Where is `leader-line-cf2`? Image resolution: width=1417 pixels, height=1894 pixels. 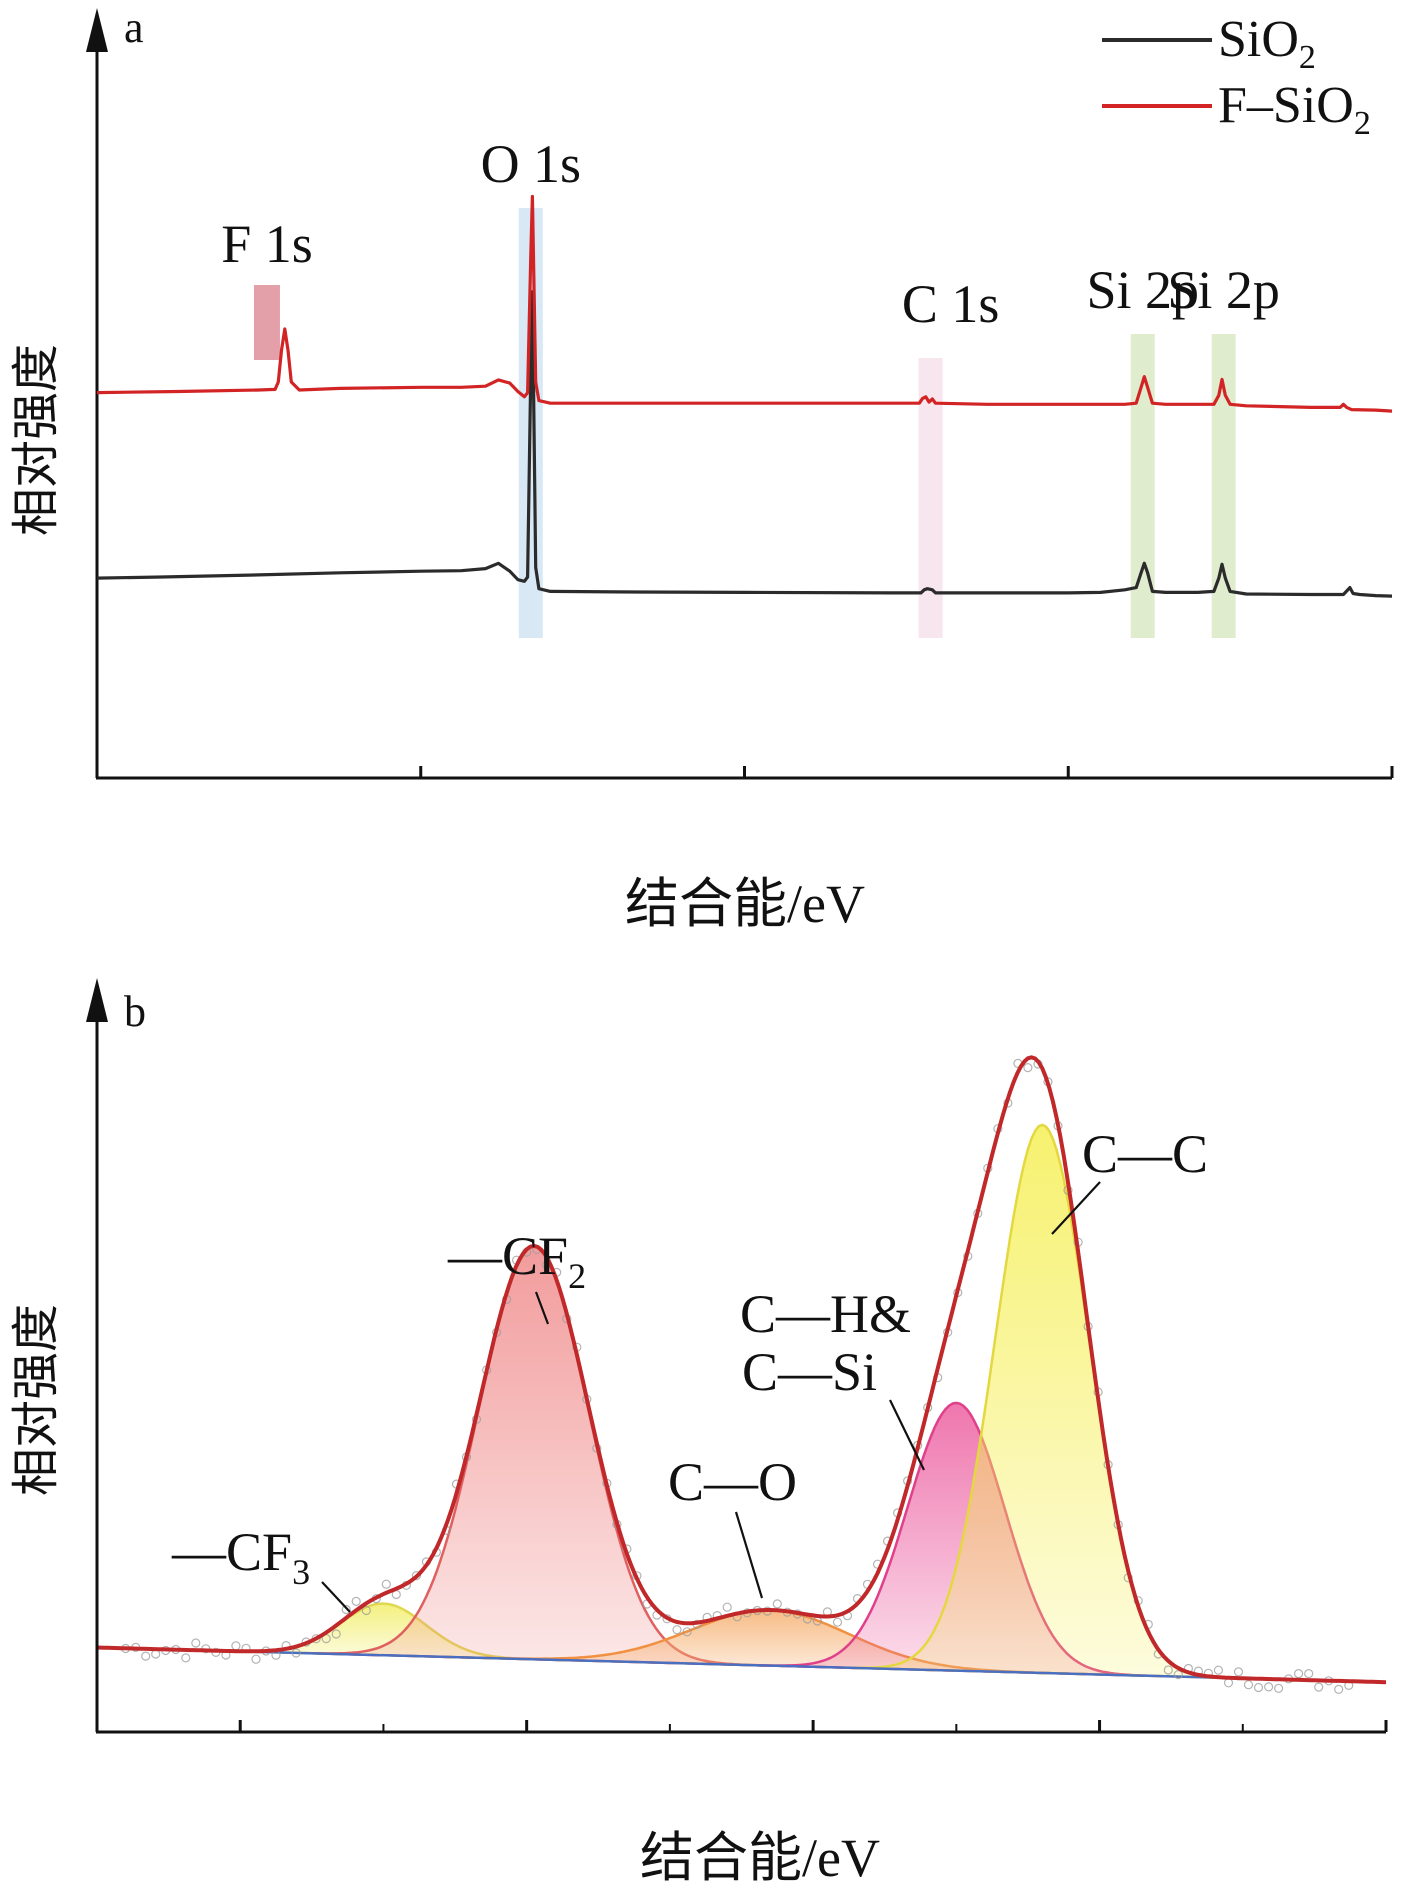
leader-line-cf2 is located at coordinates (542, 1308).